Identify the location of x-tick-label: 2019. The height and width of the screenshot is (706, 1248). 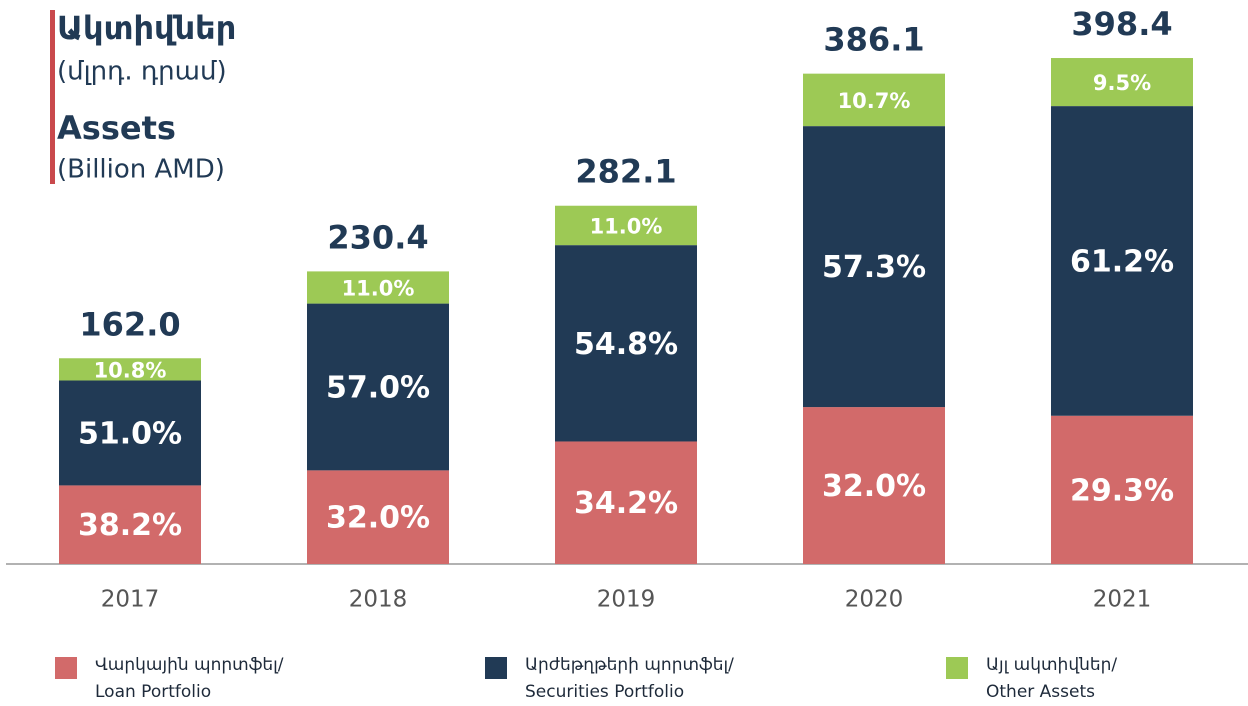
(626, 600).